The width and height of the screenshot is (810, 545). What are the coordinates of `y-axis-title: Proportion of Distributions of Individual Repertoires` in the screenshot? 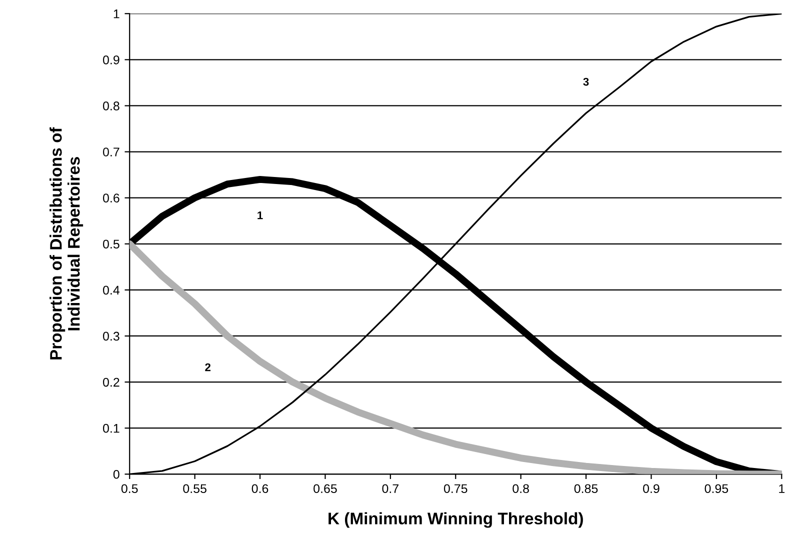 It's located at (67, 243).